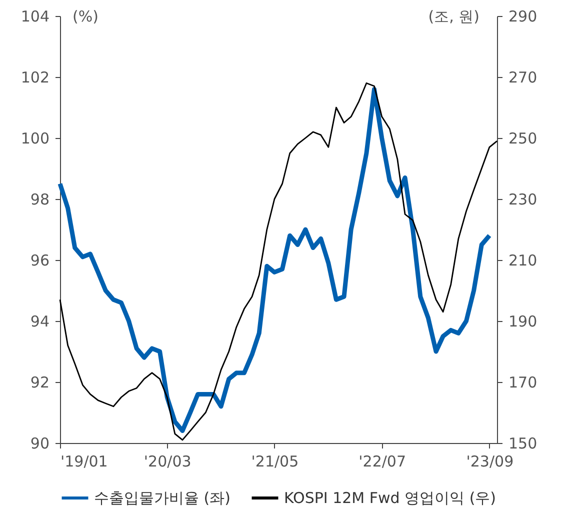  What do you see at coordinates (40, 443) in the screenshot?
I see `y-tick-label: 90` at bounding box center [40, 443].